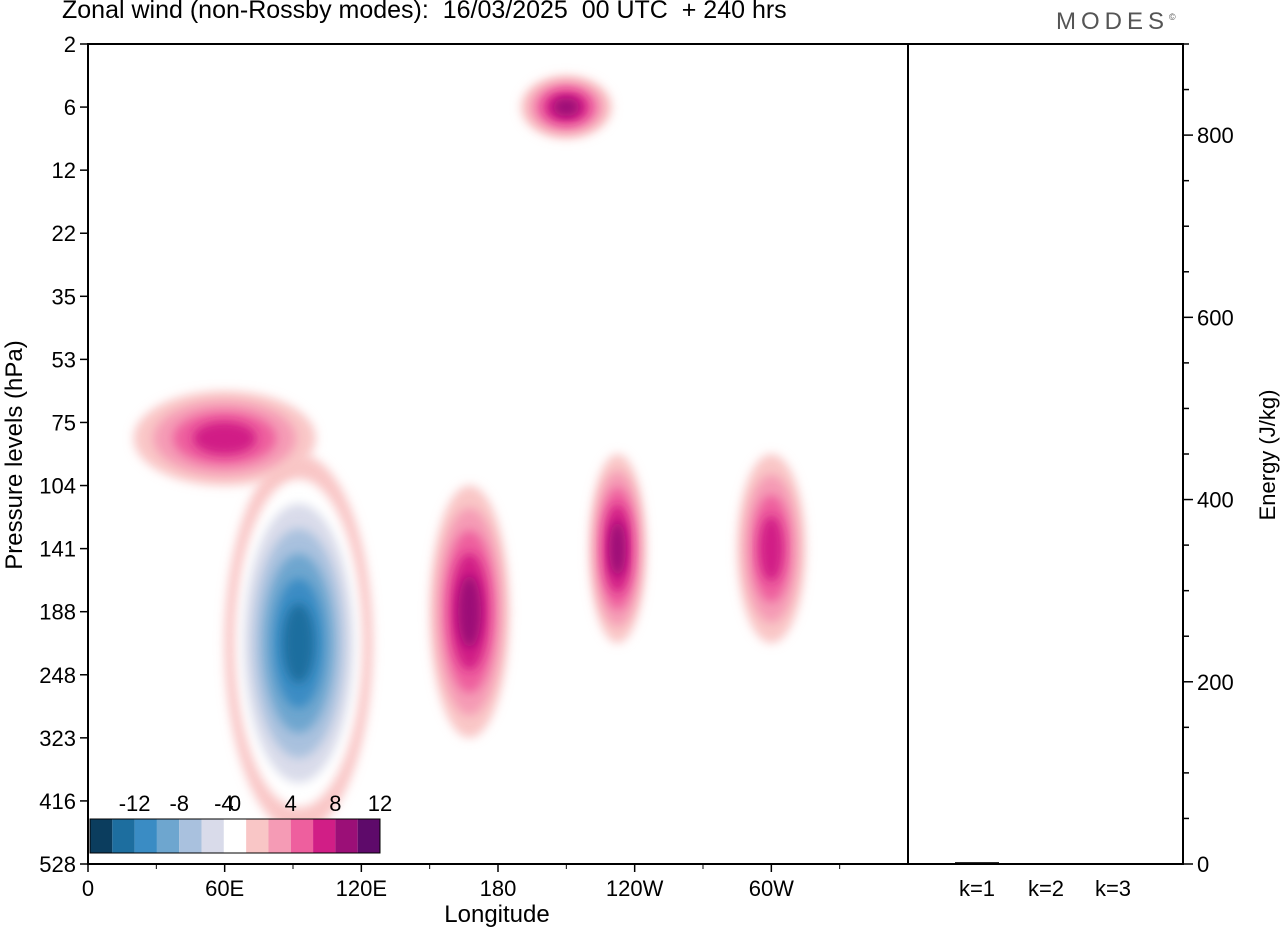 This screenshot has height=930, width=1280. Describe the element at coordinates (64, 359) in the screenshot. I see `y-tick-label: 53` at that location.